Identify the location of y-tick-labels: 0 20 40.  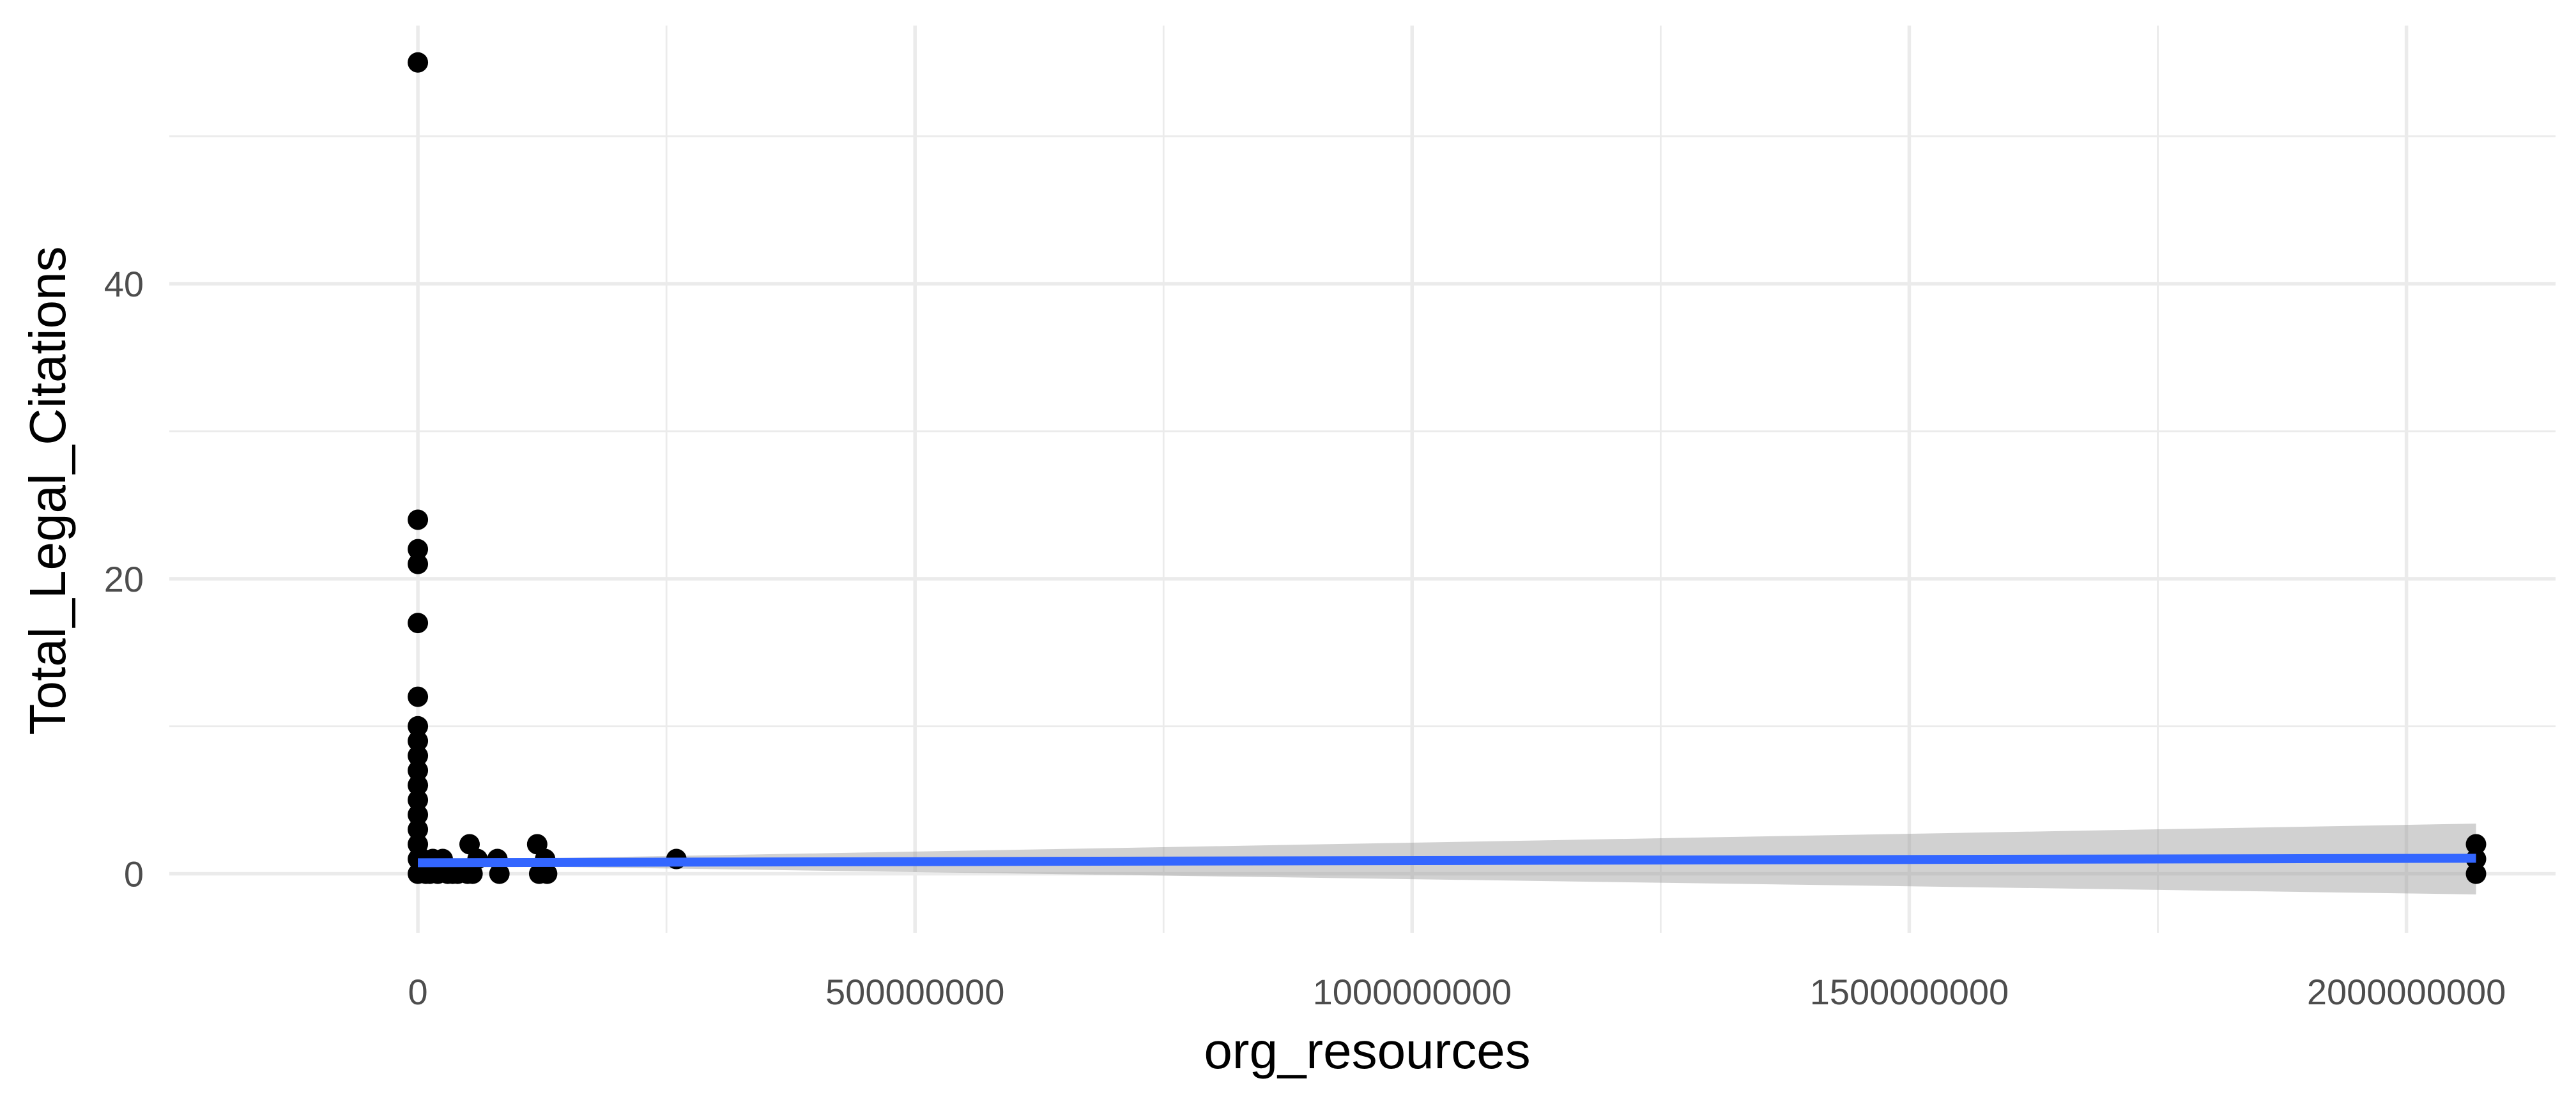
(124, 579).